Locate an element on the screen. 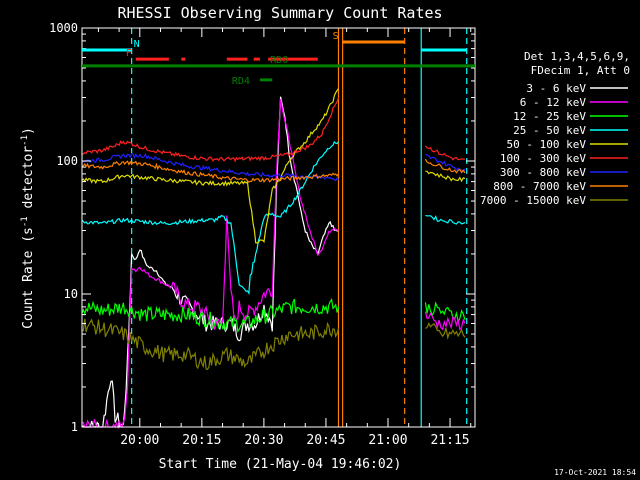  legend-entry: 12 - 25 keV is located at coordinates (549, 116).